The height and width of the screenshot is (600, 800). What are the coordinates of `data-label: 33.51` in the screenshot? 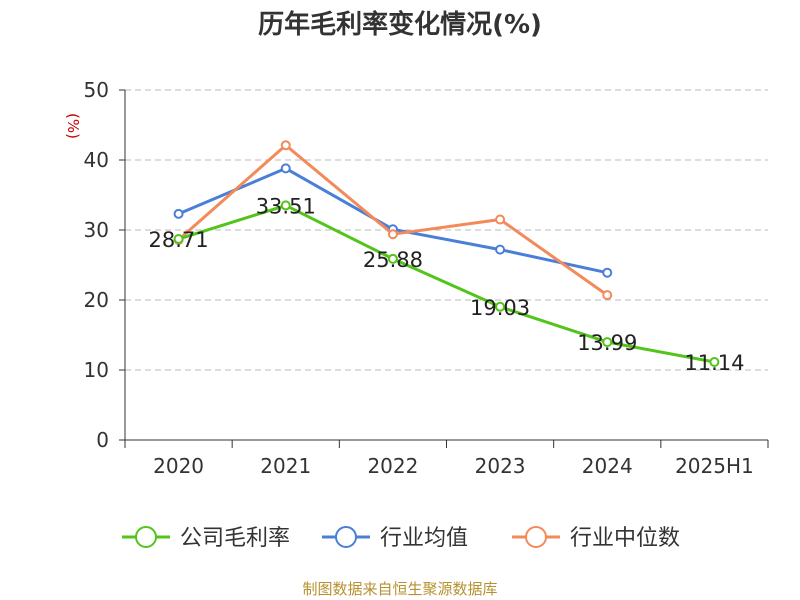 It's located at (286, 206).